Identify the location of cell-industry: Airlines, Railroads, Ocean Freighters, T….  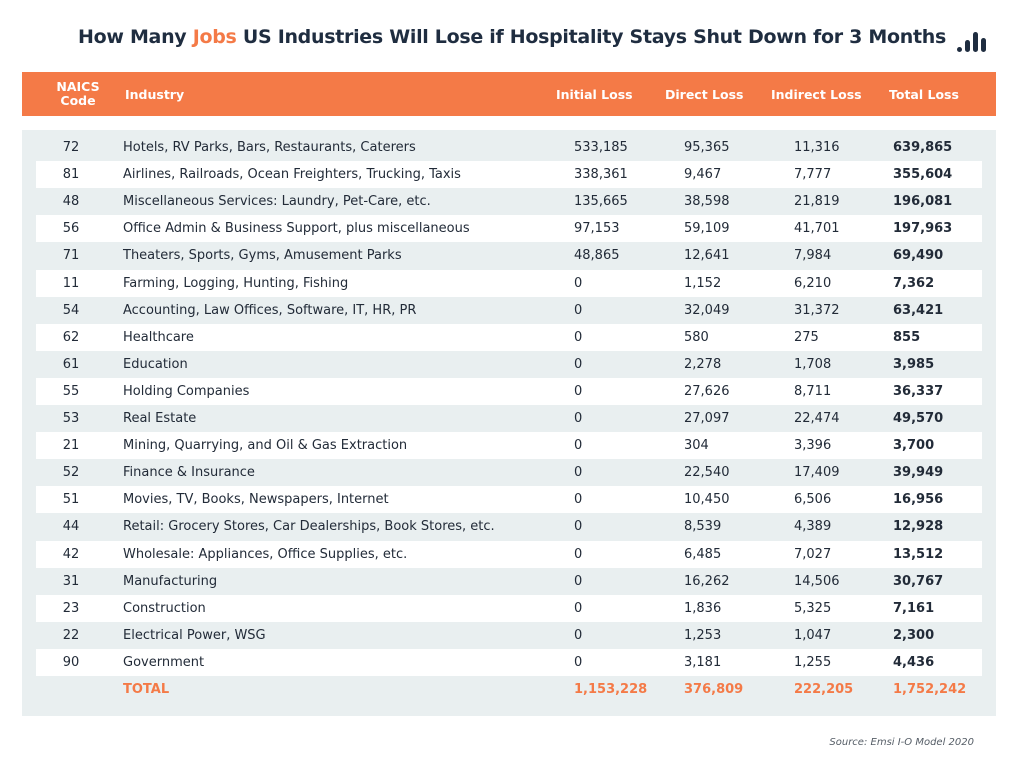
(292, 175).